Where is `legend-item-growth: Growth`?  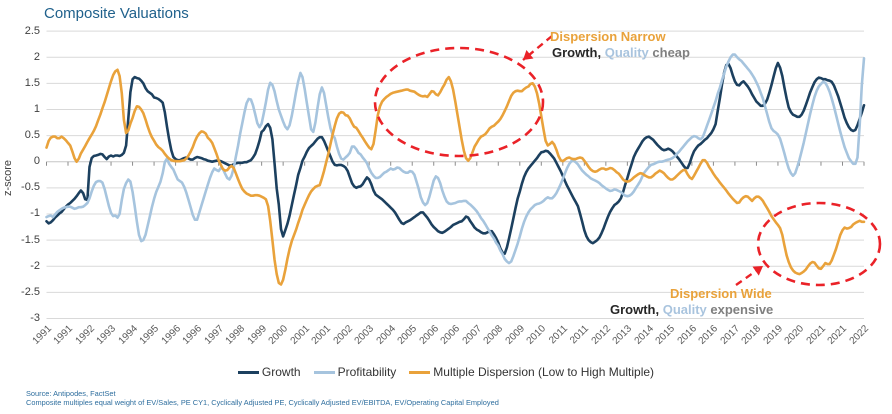 legend-item-growth: Growth is located at coordinates (269, 372).